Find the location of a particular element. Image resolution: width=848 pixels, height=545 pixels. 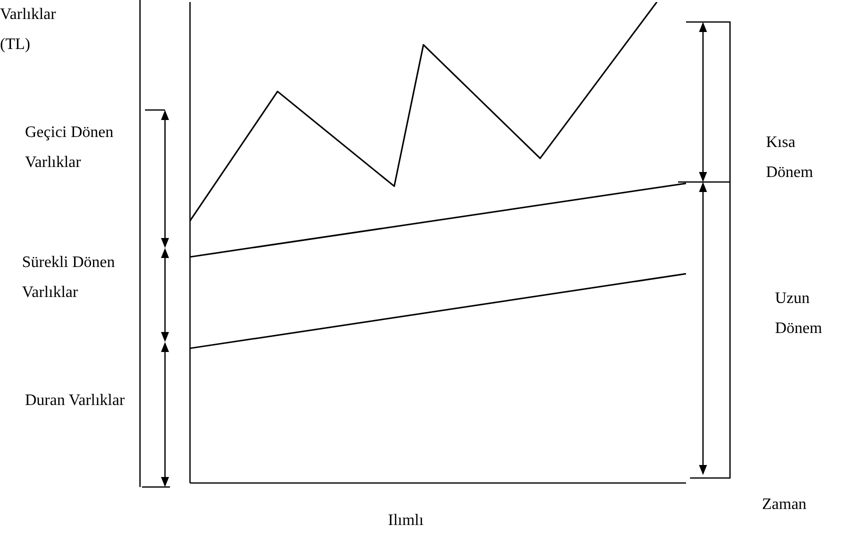

text: Sürekli Dönen Varlıklar is located at coordinates (69, 278).